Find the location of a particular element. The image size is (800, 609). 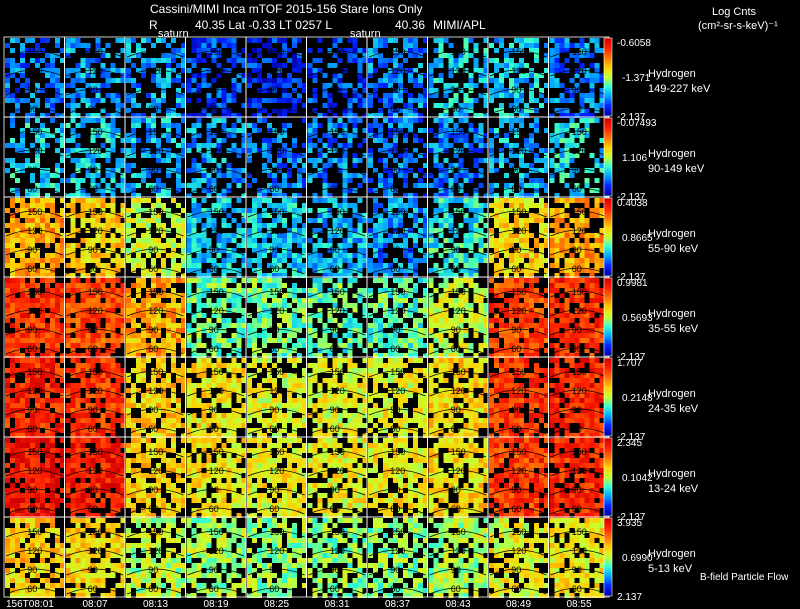

colorbar-border is located at coordinates (608, 77).